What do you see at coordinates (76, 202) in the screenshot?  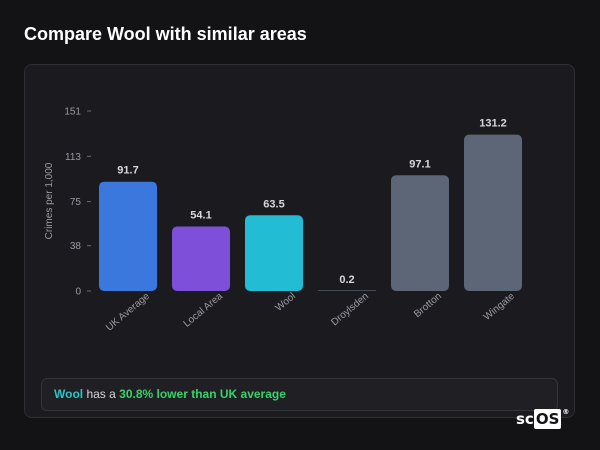 I see `y-tick-label: 75` at bounding box center [76, 202].